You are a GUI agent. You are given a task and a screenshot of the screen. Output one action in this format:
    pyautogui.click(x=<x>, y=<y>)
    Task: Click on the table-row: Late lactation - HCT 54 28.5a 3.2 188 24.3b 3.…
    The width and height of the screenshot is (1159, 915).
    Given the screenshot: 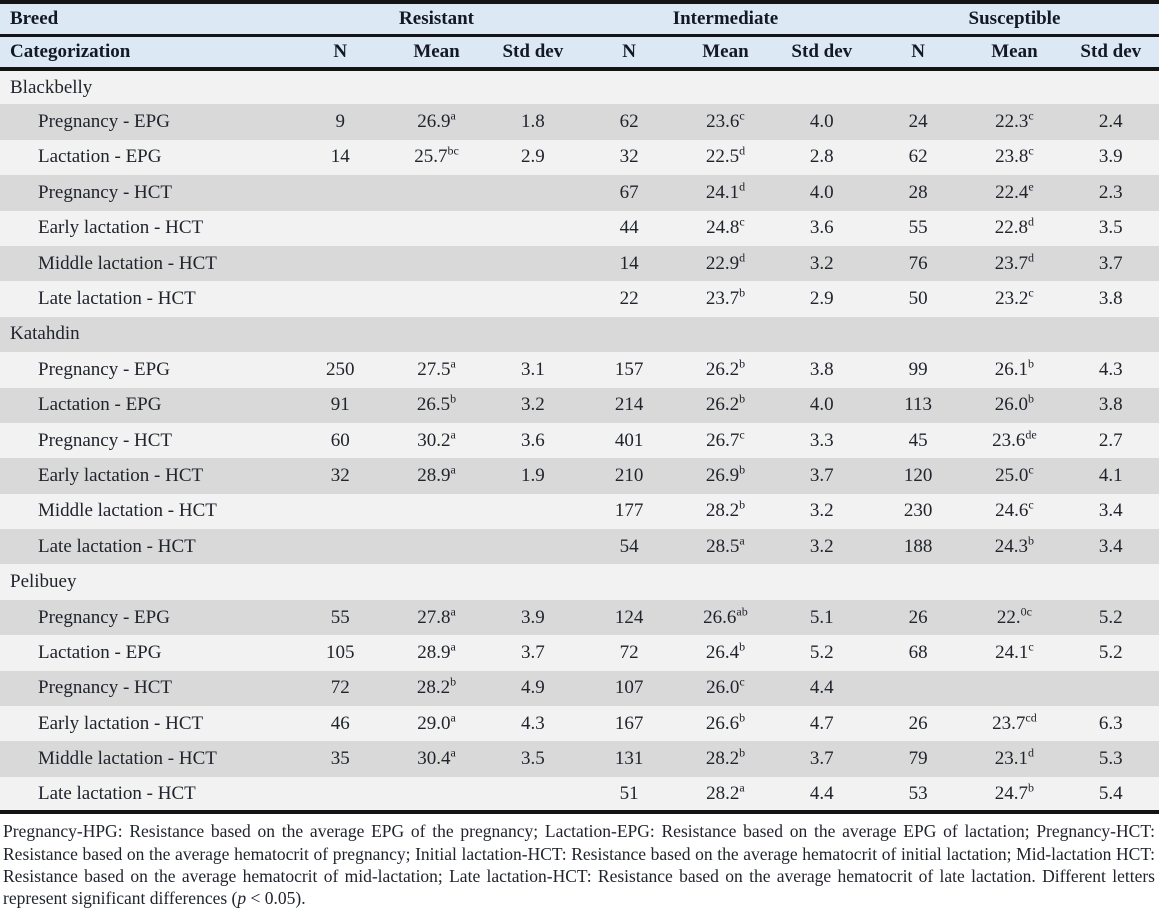 What is the action you would take?
    pyautogui.click(x=579, y=547)
    